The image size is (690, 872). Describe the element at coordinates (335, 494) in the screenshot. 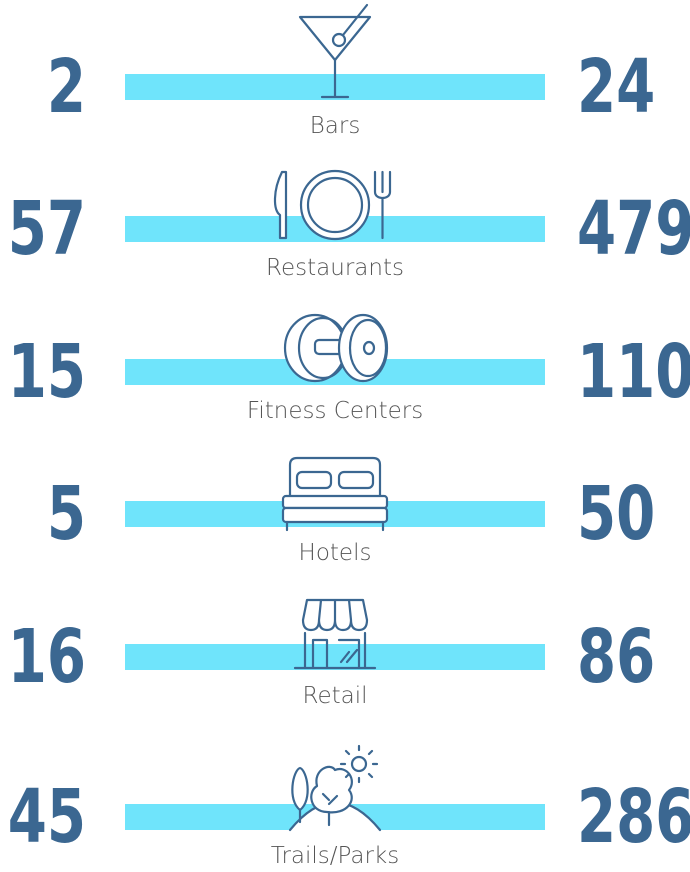

I see `icon-hotel` at that location.